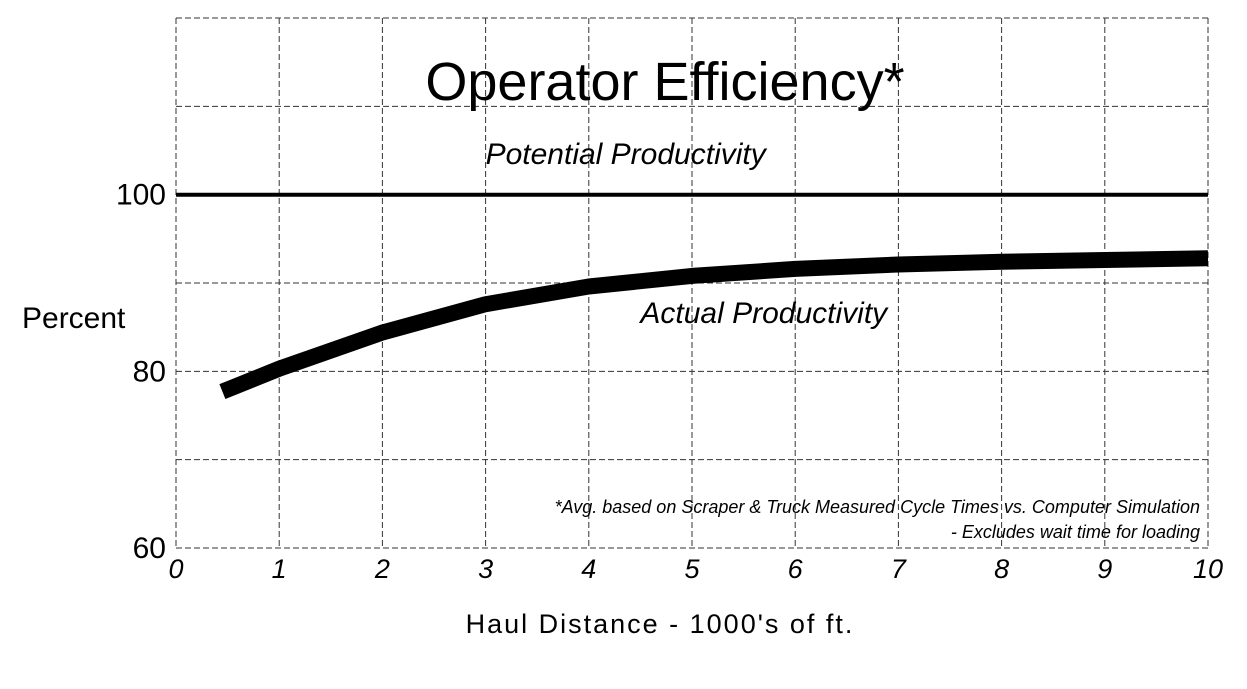 The image size is (1247, 689). What do you see at coordinates (588, 569) in the screenshot?
I see `x-tick-label: 4` at bounding box center [588, 569].